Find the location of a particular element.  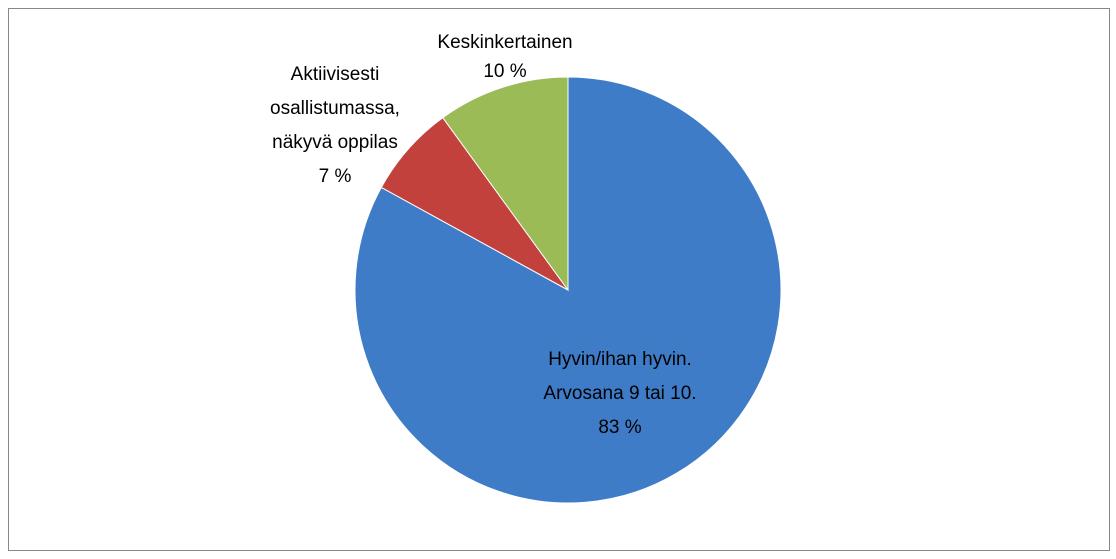

slice-label: Arvosana 9 tai 10. is located at coordinates (619, 393).